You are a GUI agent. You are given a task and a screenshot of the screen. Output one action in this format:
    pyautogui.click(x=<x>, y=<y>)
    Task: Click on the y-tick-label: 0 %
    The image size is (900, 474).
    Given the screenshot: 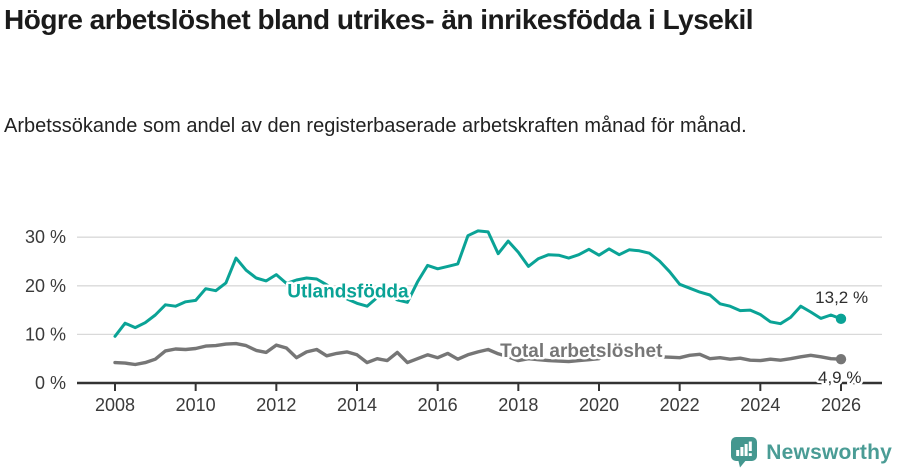 What is the action you would take?
    pyautogui.click(x=50, y=383)
    